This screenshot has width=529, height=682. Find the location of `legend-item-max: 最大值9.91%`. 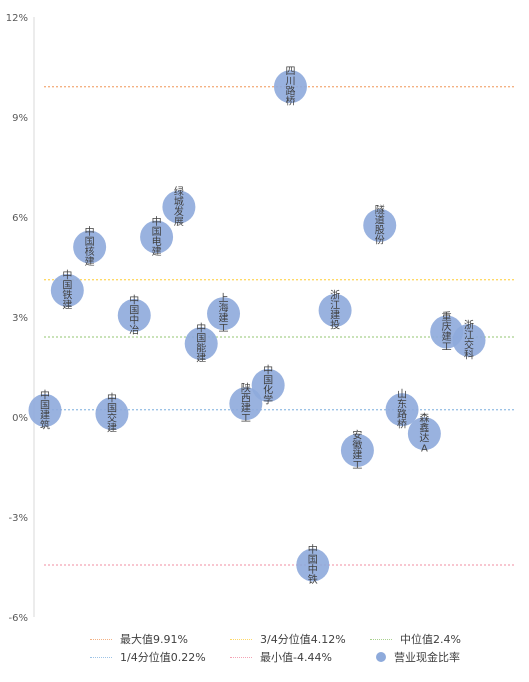

legend-item-max: 最大值9.91% is located at coordinates (139, 639).